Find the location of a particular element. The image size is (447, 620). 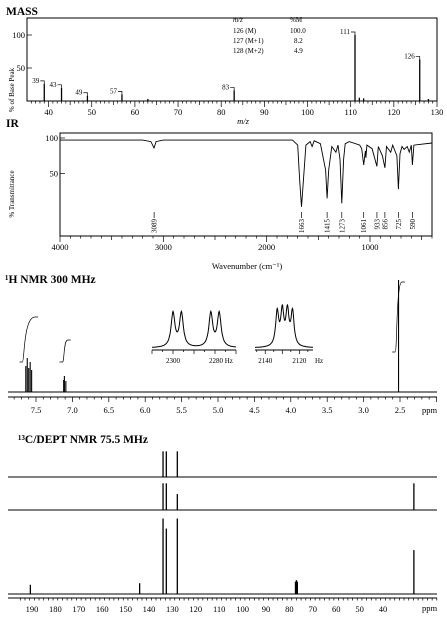

cnmr-x-tick-label: 50 is located at coordinates (359, 609).